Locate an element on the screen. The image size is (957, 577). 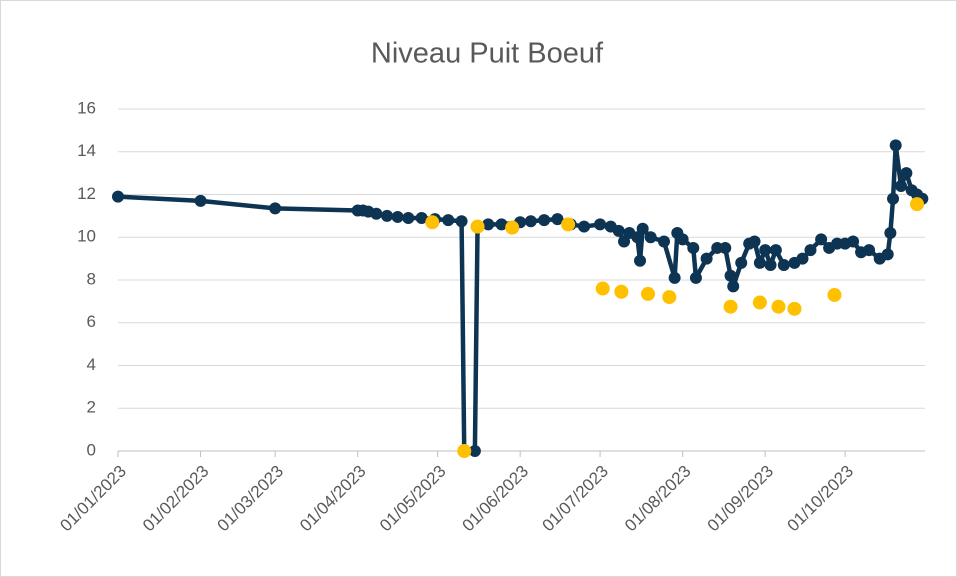
y-tick-label: 4 is located at coordinates (91, 364).